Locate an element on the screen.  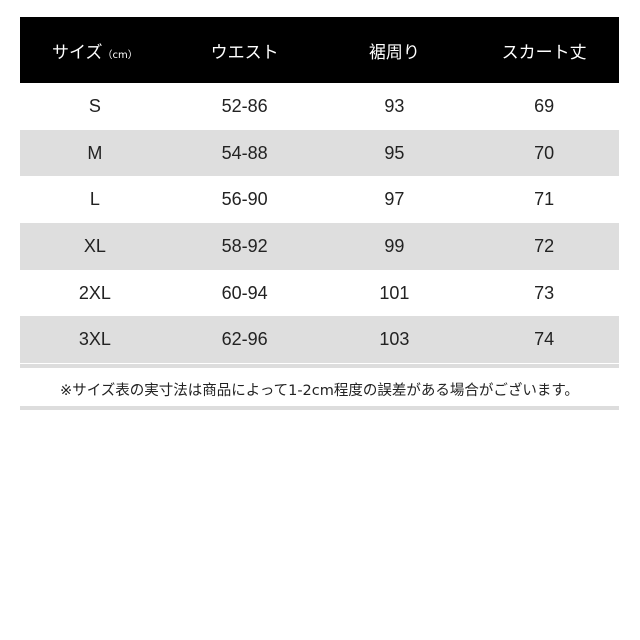
cell-waist: 54-88 is located at coordinates (244, 152).